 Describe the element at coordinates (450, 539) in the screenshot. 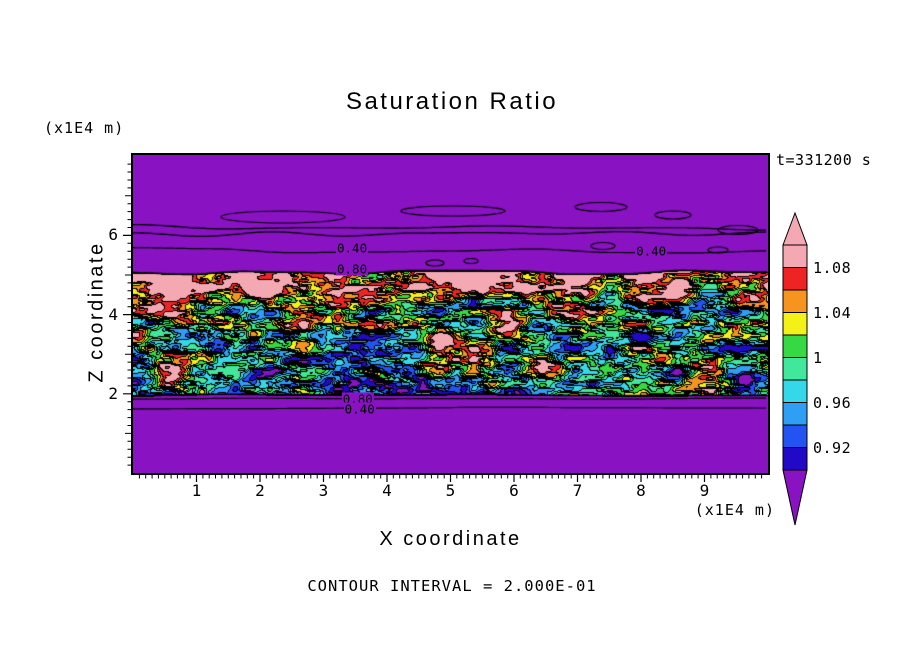

I see `x-axis-title: X coordinate` at that location.